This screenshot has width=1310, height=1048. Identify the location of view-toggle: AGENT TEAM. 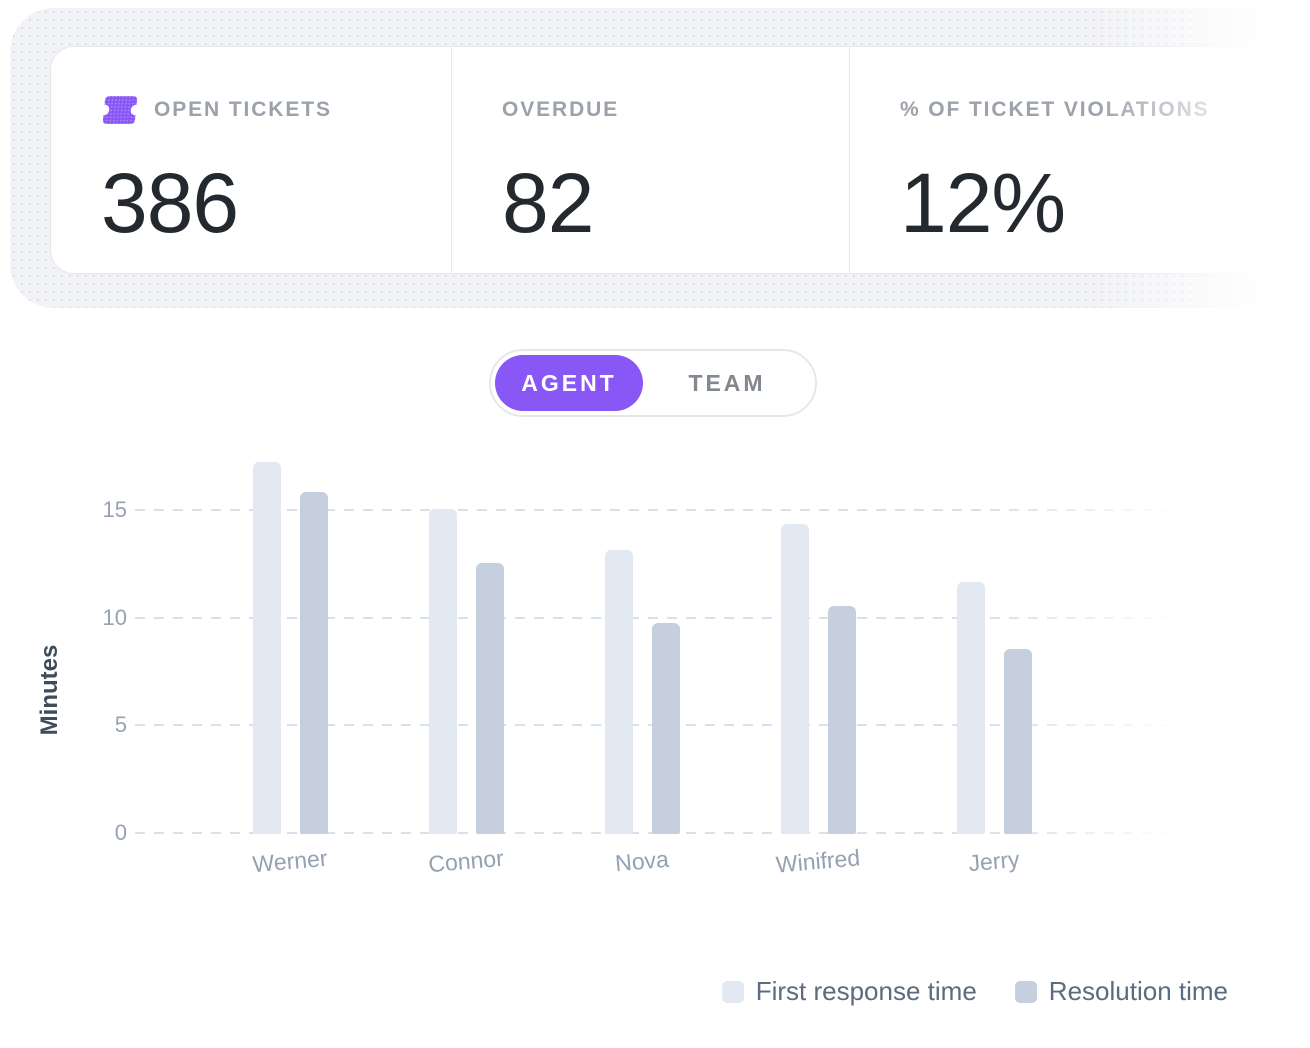
(653, 383).